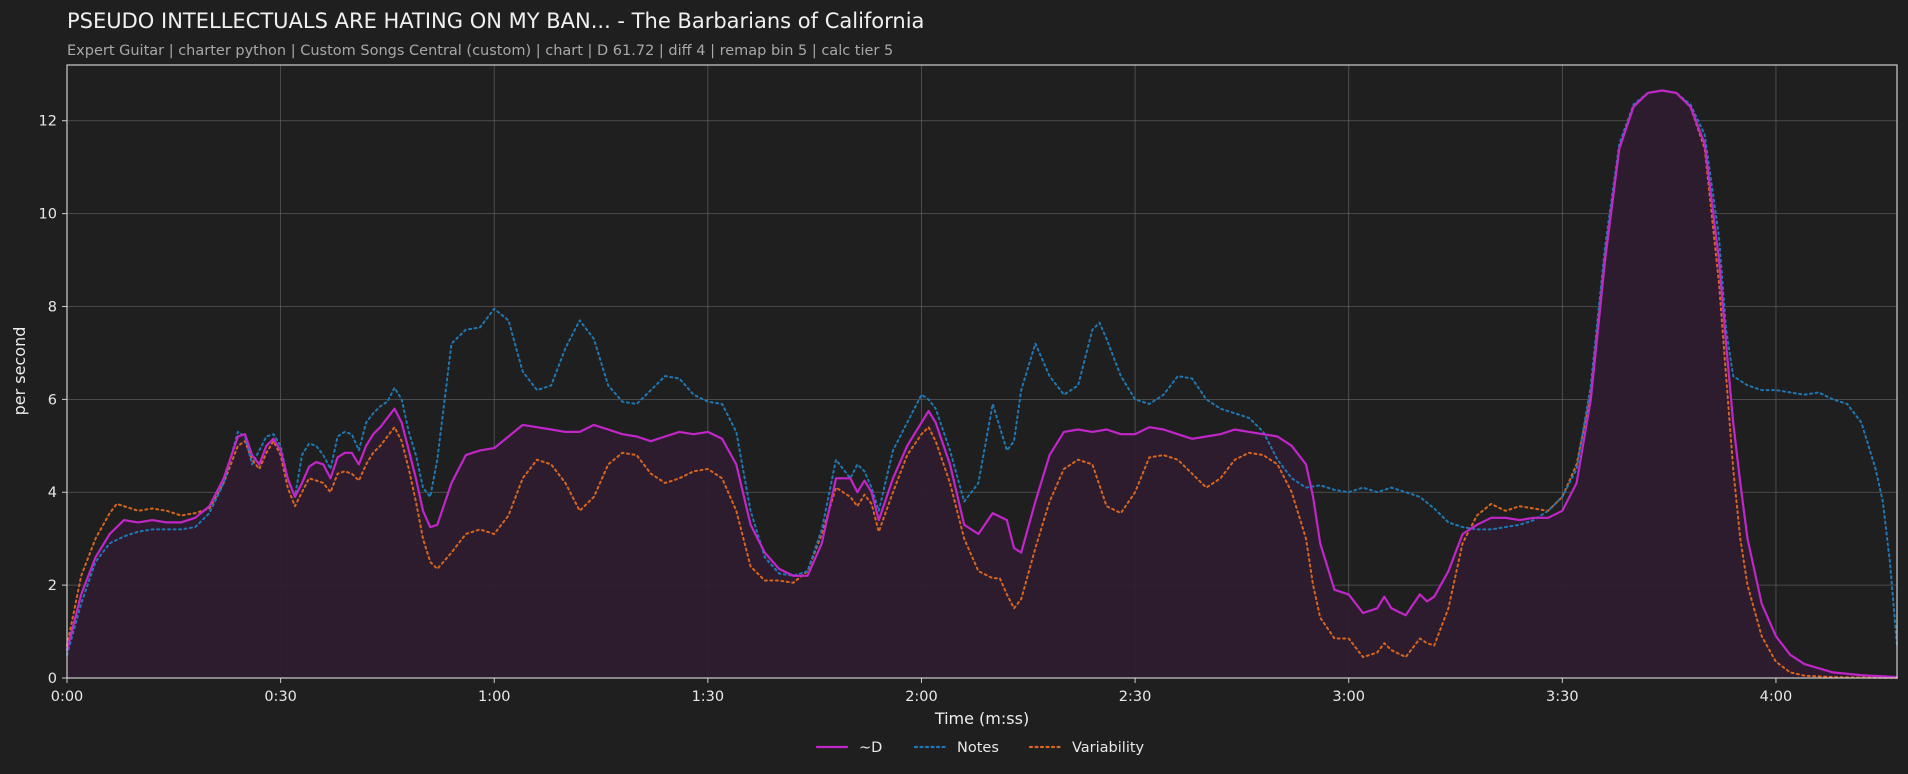 This screenshot has height=774, width=1908. What do you see at coordinates (52, 400) in the screenshot?
I see `y-tick-label: 6` at bounding box center [52, 400].